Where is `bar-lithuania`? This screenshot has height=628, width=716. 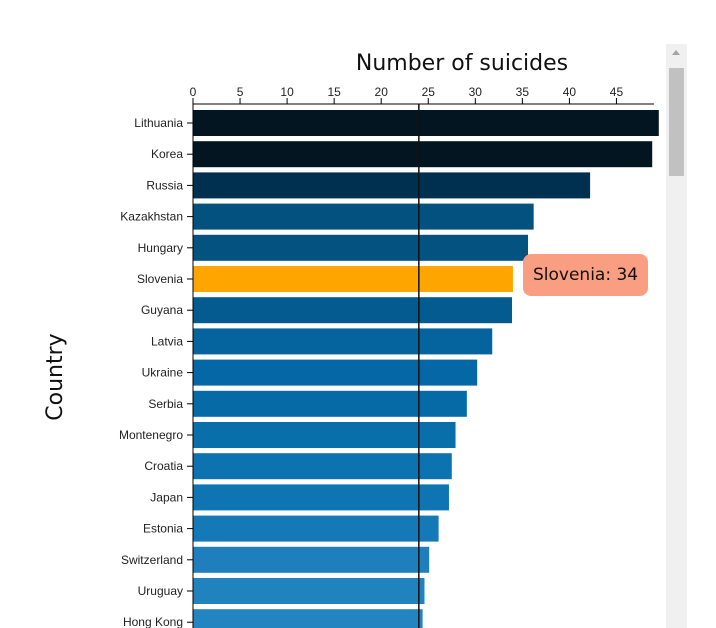
bar-lithuania is located at coordinates (426, 123).